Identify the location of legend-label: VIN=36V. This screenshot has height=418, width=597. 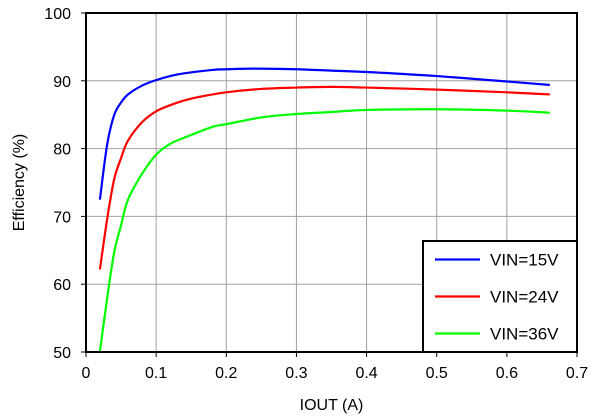
(524, 334).